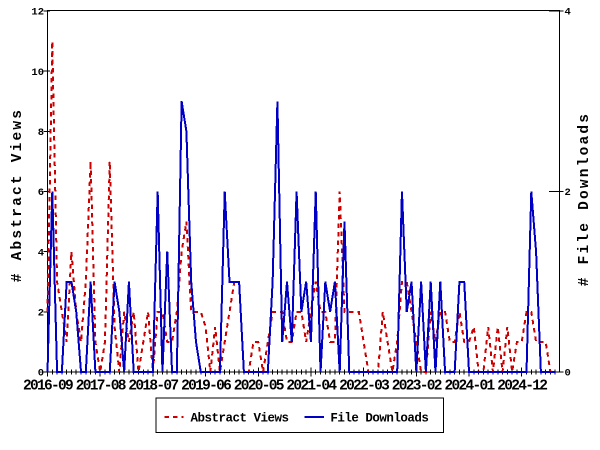 Image resolution: width=600 pixels, height=450 pixels. Describe the element at coordinates (37, 73) in the screenshot. I see `svg-text: 10` at that location.